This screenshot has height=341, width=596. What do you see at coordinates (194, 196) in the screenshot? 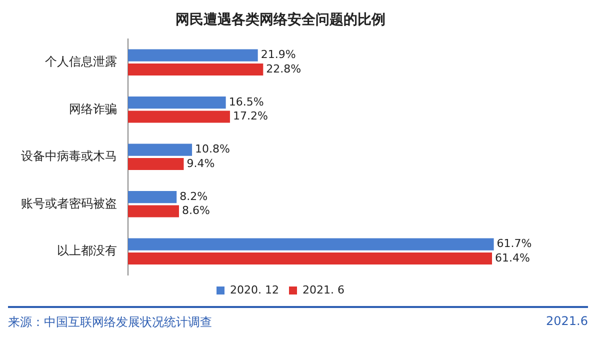
I see `data-label: 8.2%` at bounding box center [194, 196].